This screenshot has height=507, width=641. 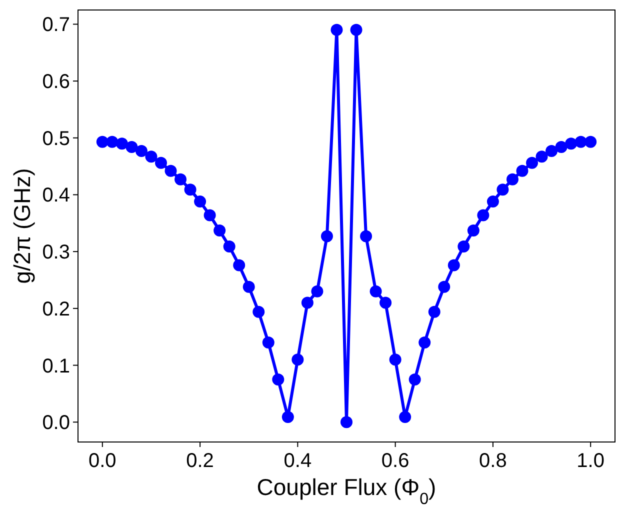 What do you see at coordinates (56, 195) in the screenshot?
I see `y-tick-label: 0.4` at bounding box center [56, 195].